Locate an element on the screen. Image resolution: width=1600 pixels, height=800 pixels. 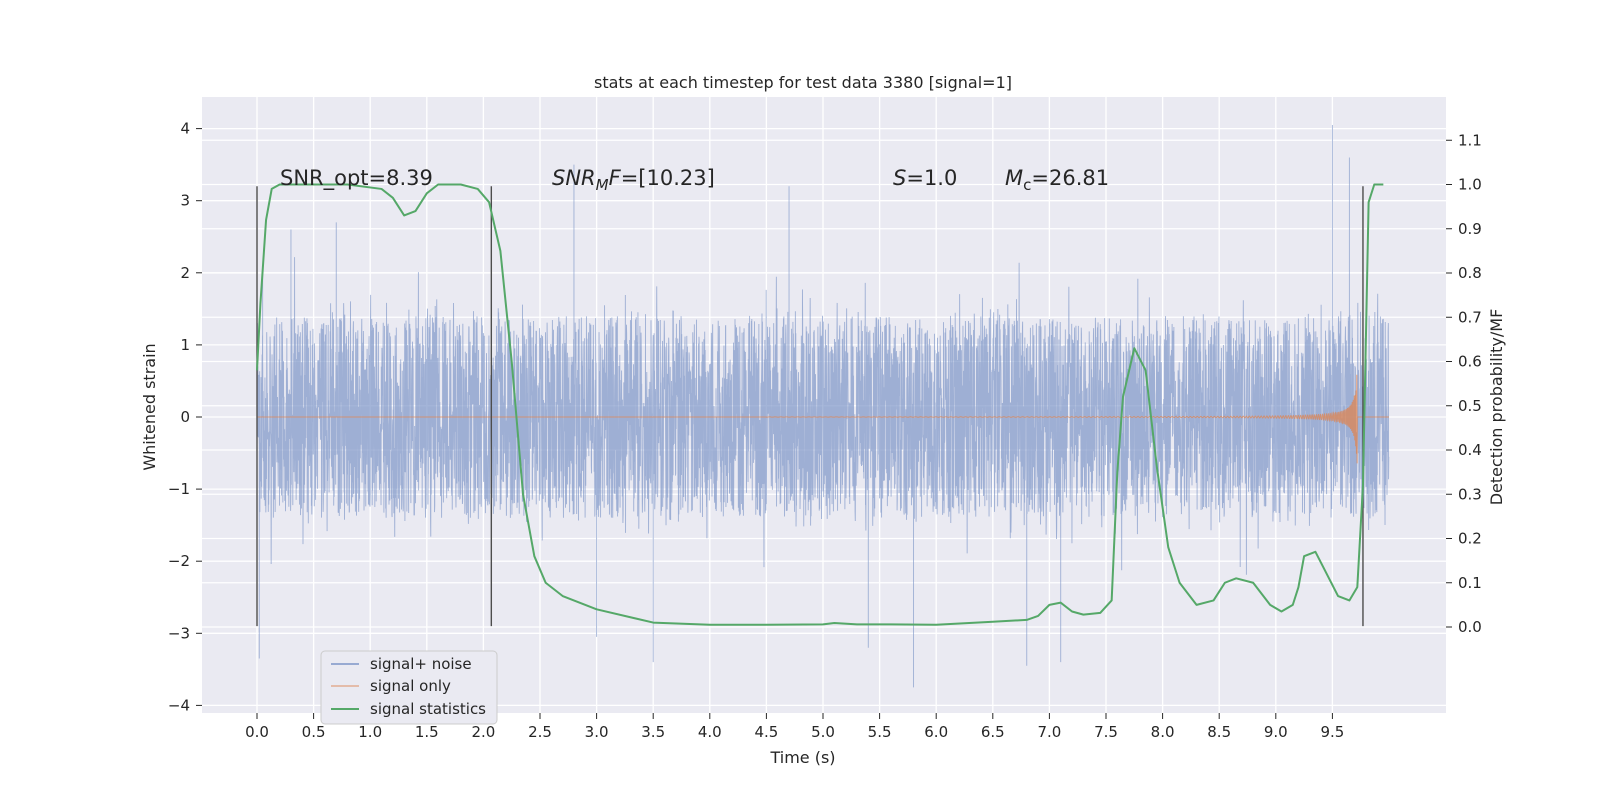
x-tick-label: 5.0 is located at coordinates (823, 732).